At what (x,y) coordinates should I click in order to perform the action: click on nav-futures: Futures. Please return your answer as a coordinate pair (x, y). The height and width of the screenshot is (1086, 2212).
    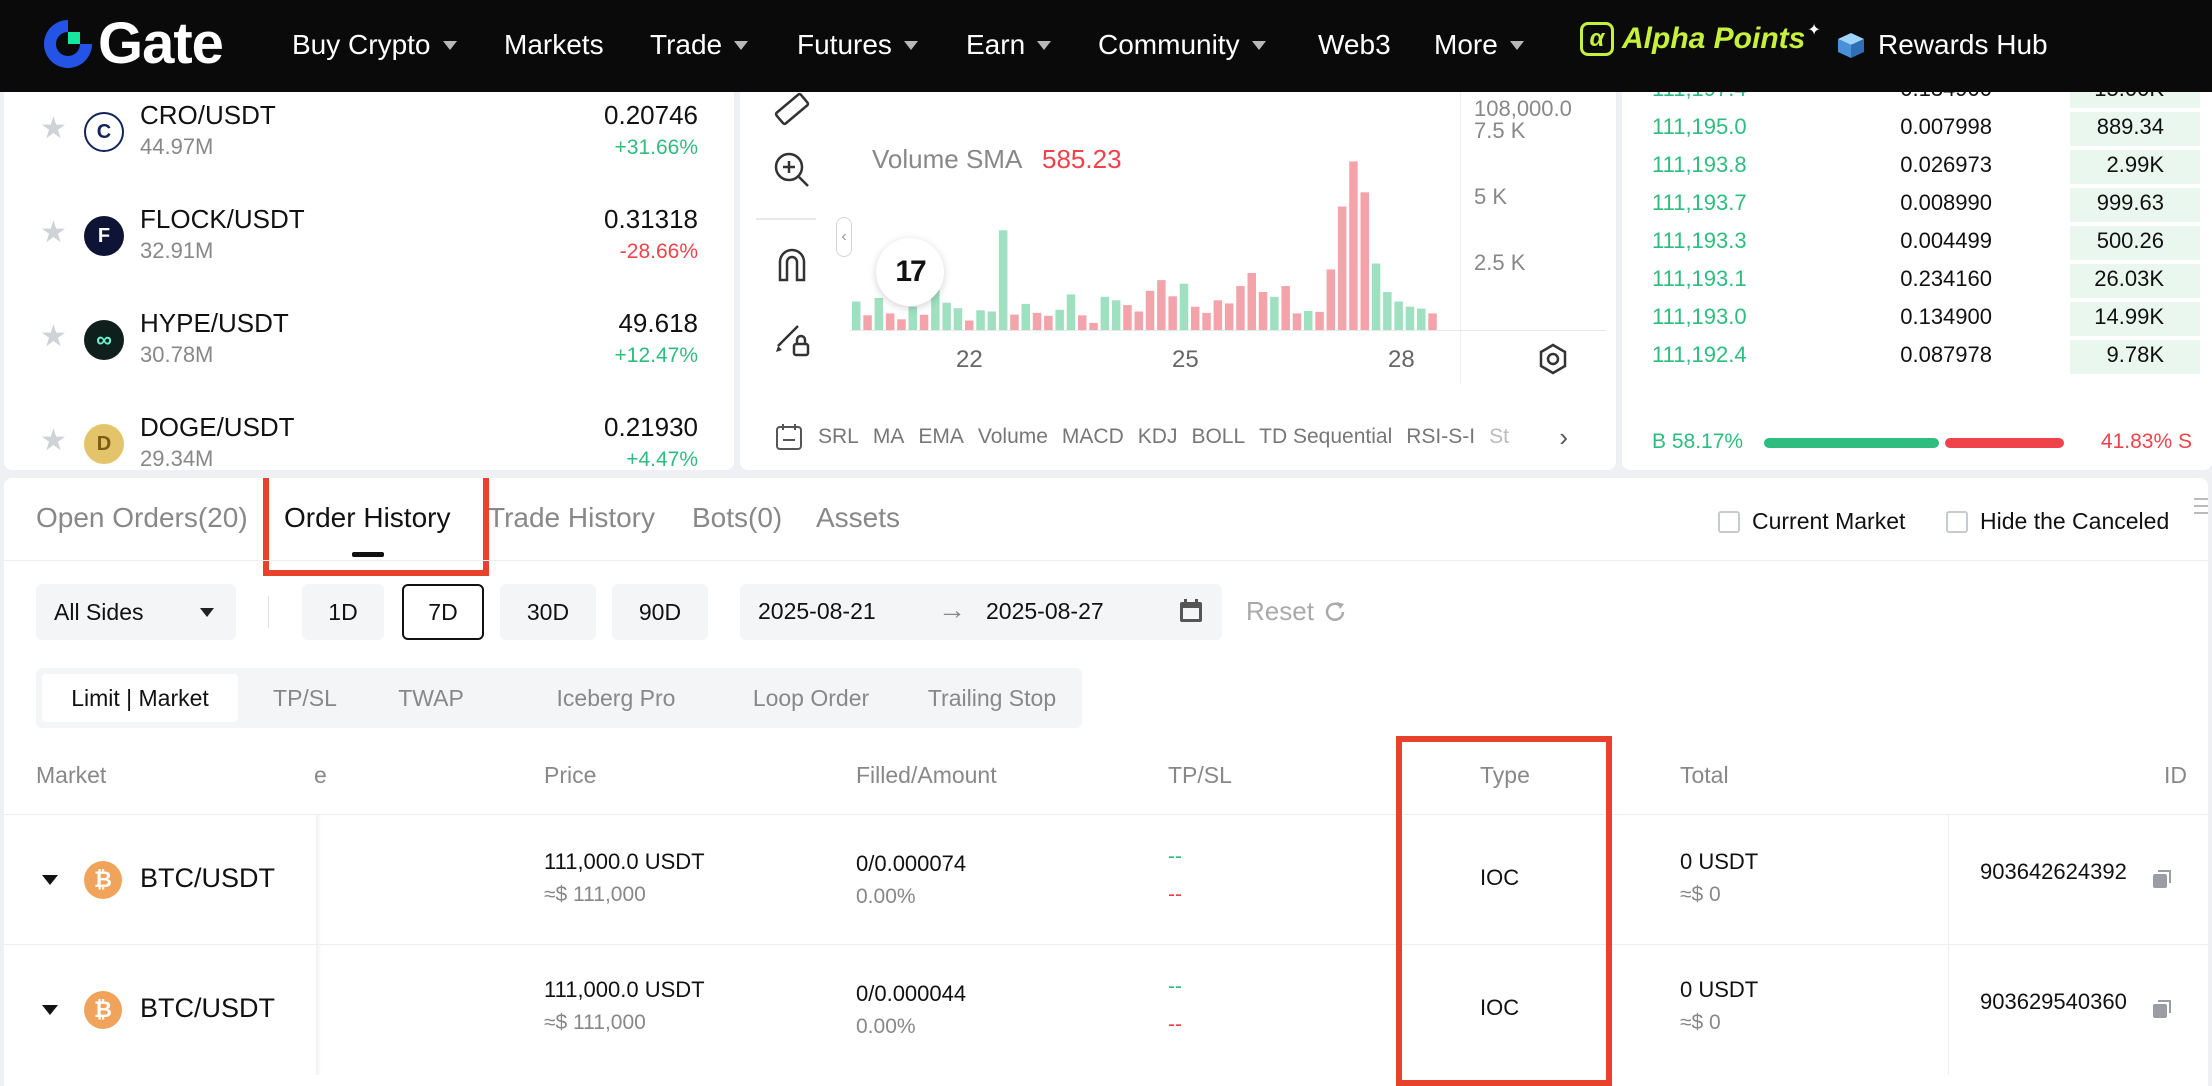
    Looking at the image, I should click on (857, 45).